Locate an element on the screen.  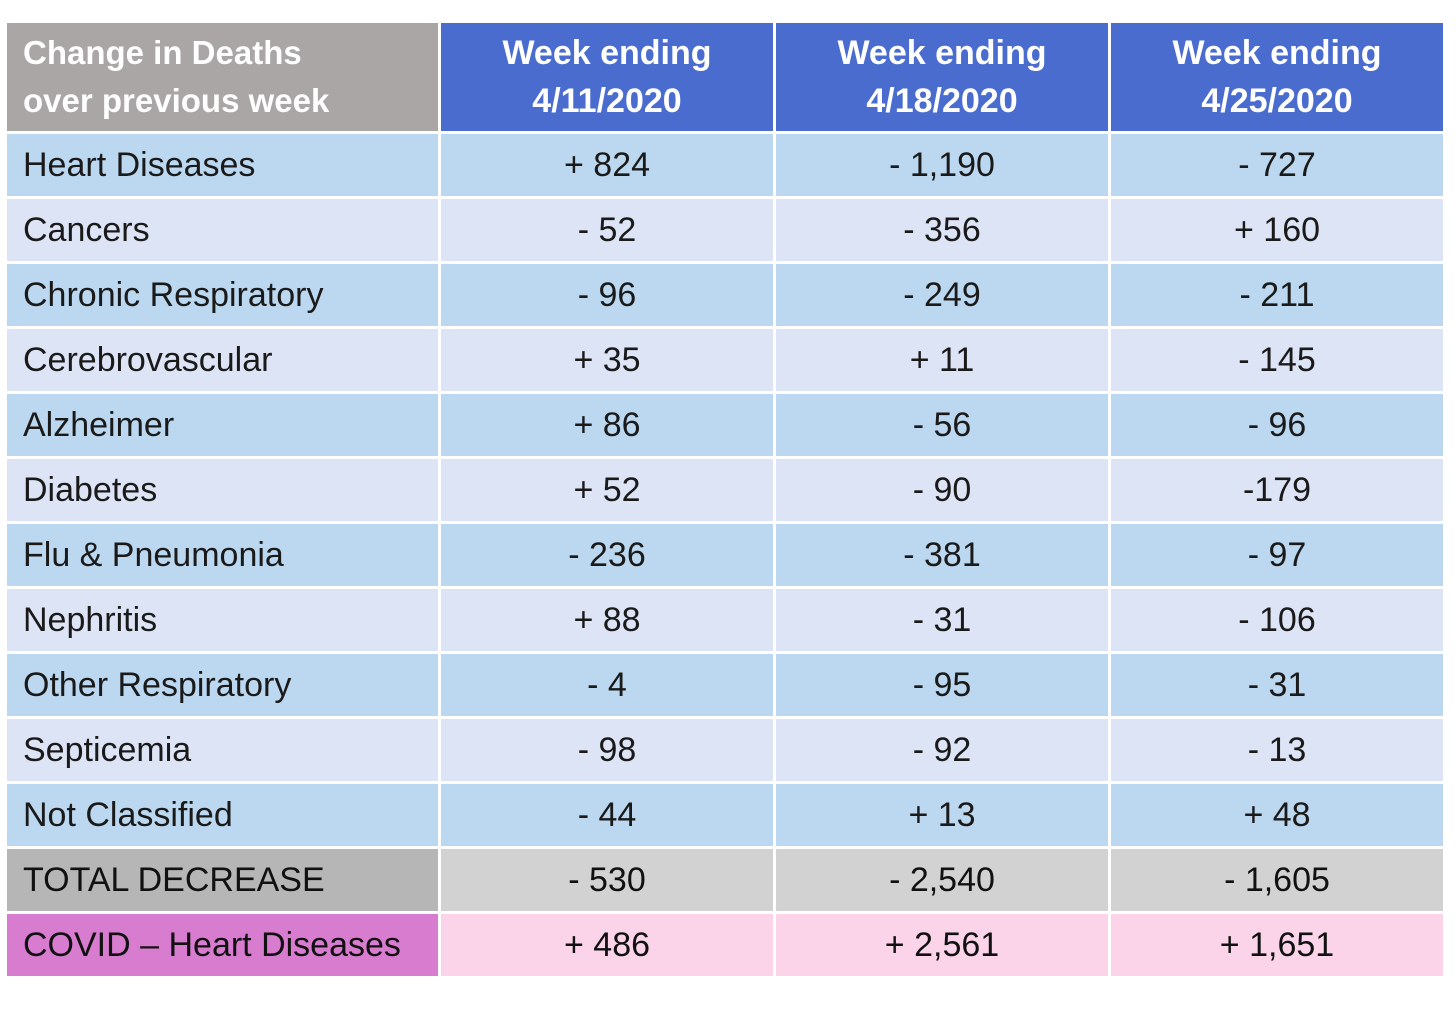
row-label: Not Classified is located at coordinates (222, 815).